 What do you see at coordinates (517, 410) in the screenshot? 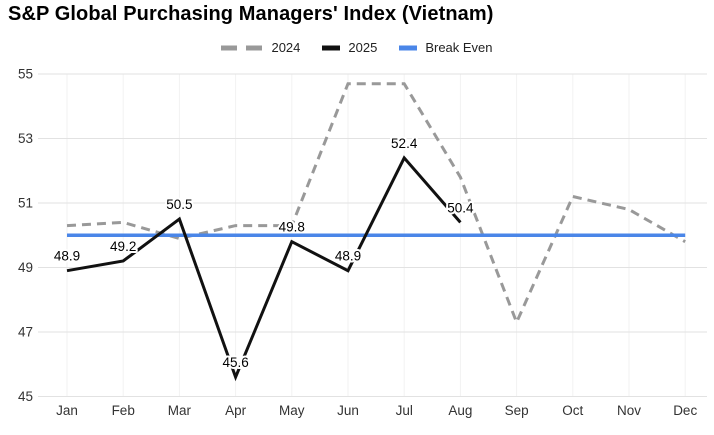
I see `x-tick-label: Sep` at bounding box center [517, 410].